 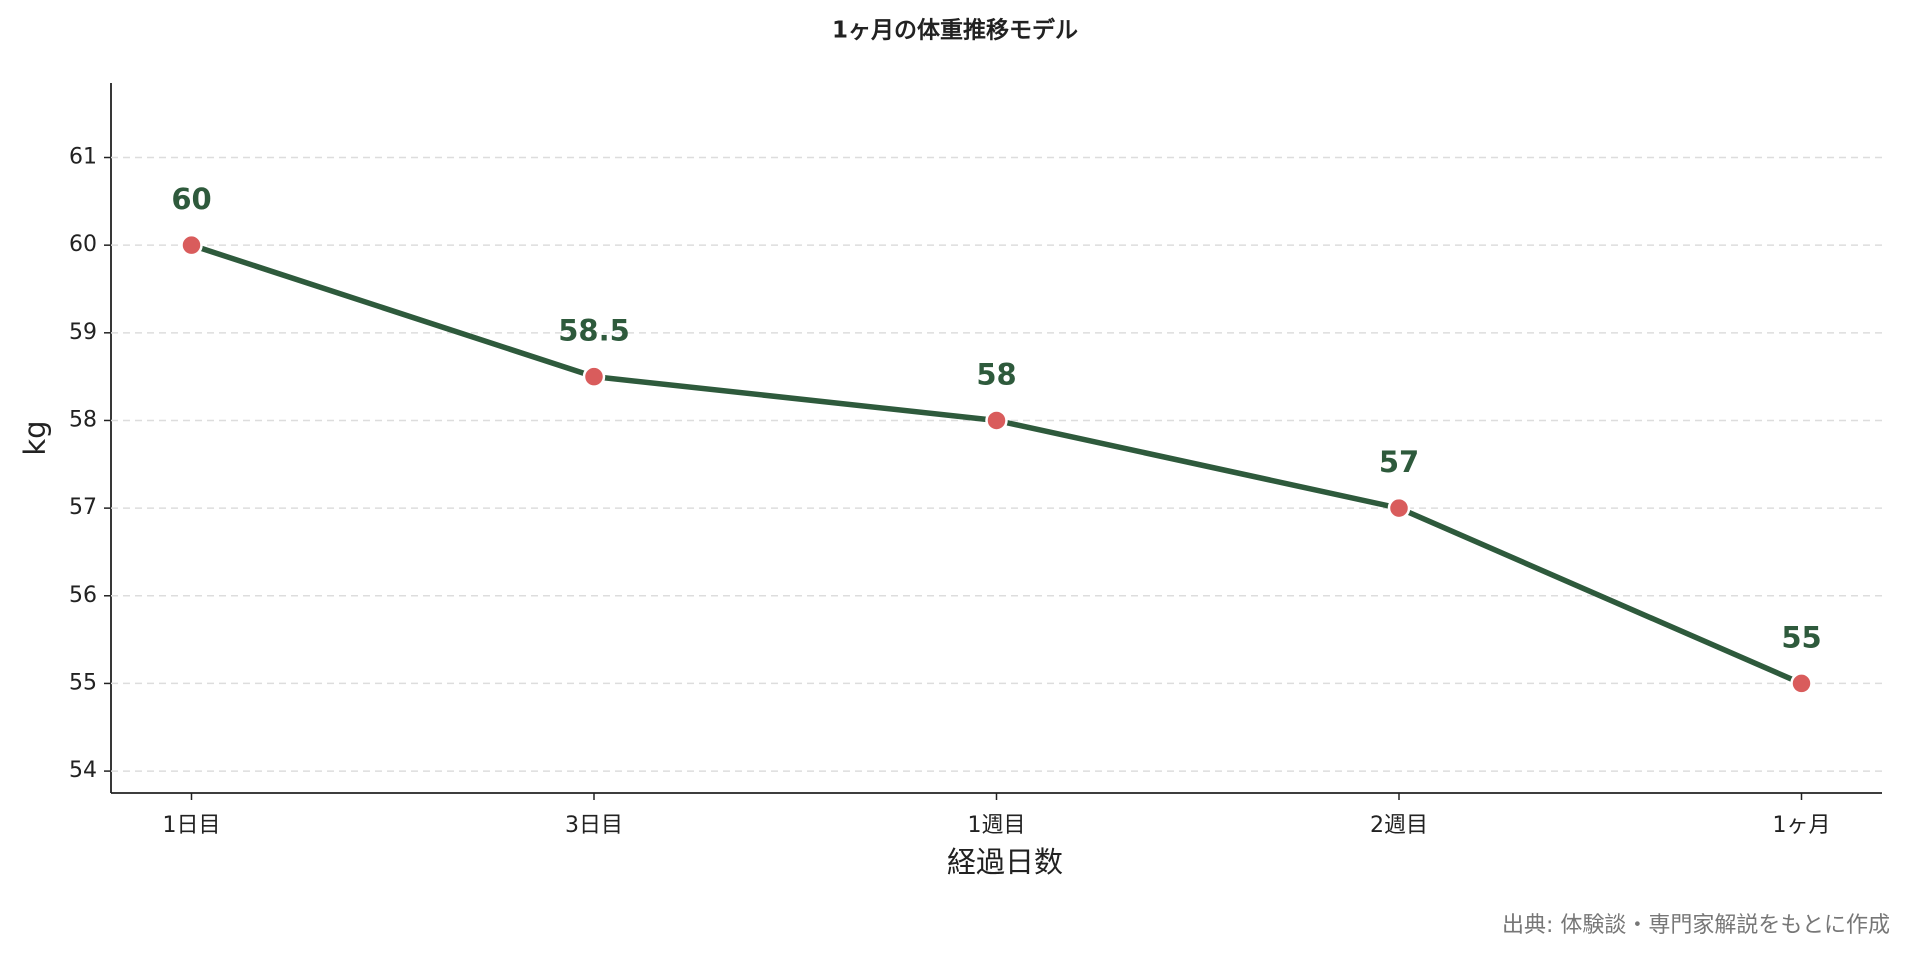 What do you see at coordinates (83, 157) in the screenshot?
I see `y-tick-label: 61` at bounding box center [83, 157].